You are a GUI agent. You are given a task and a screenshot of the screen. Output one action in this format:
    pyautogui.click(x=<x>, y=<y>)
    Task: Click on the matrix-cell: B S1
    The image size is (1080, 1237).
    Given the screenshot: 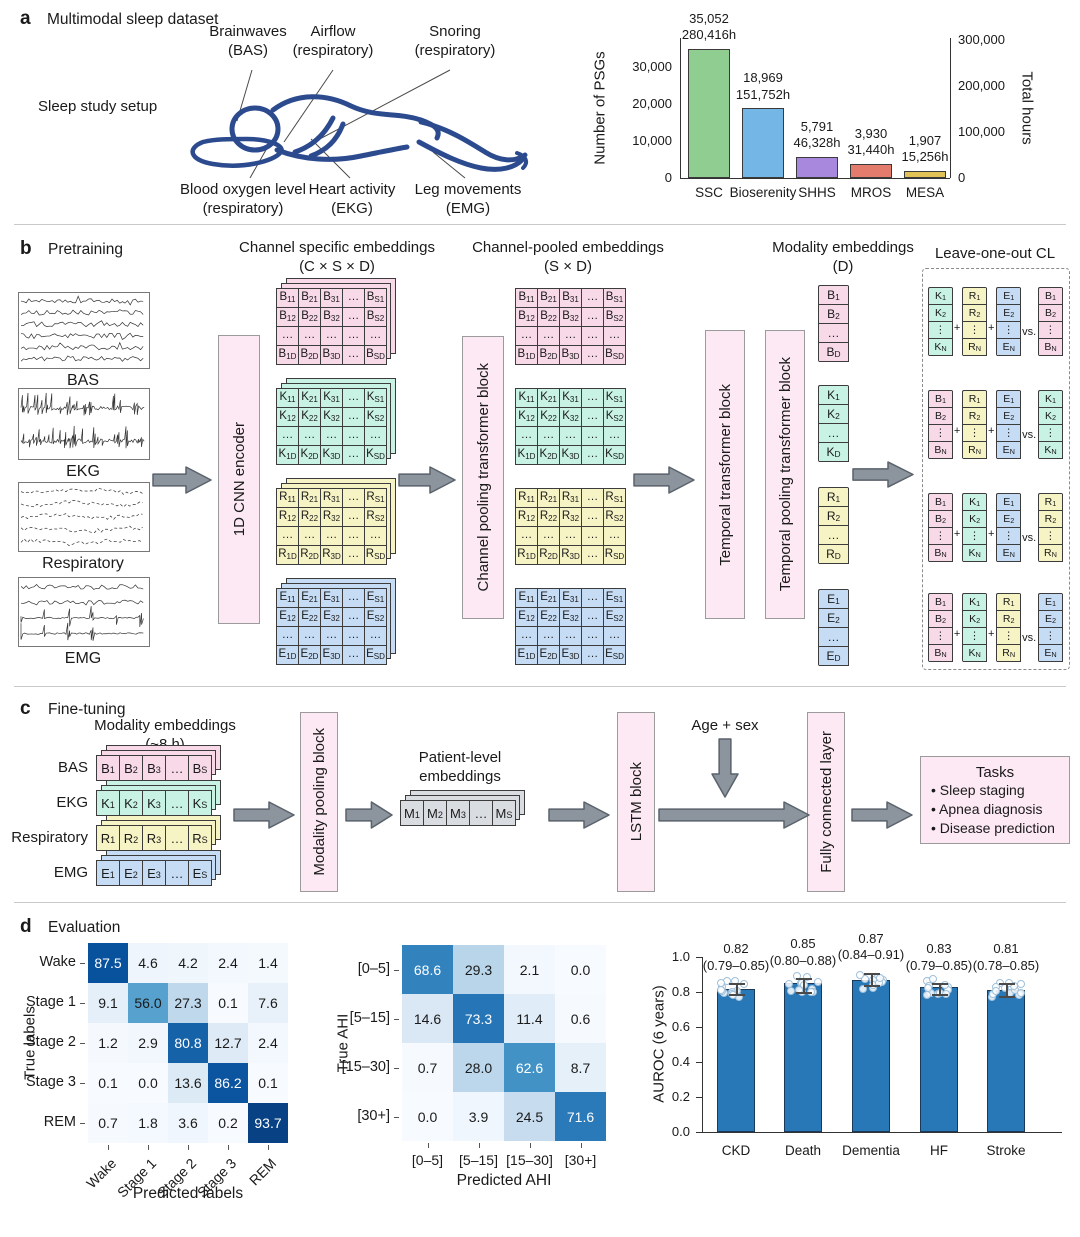 What is the action you would take?
    pyautogui.click(x=376, y=298)
    